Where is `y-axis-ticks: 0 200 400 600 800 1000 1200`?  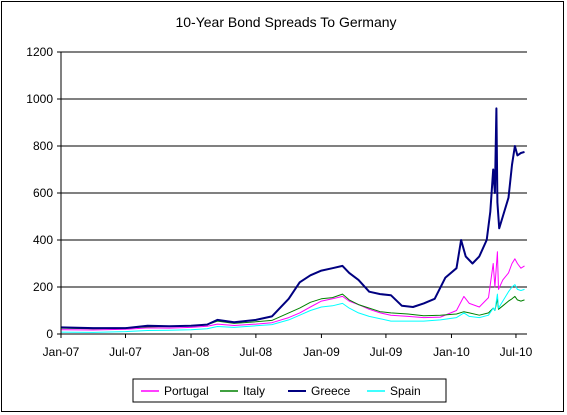 y-axis-ticks: 0 200 400 600 800 1000 1200 is located at coordinates (43, 193).